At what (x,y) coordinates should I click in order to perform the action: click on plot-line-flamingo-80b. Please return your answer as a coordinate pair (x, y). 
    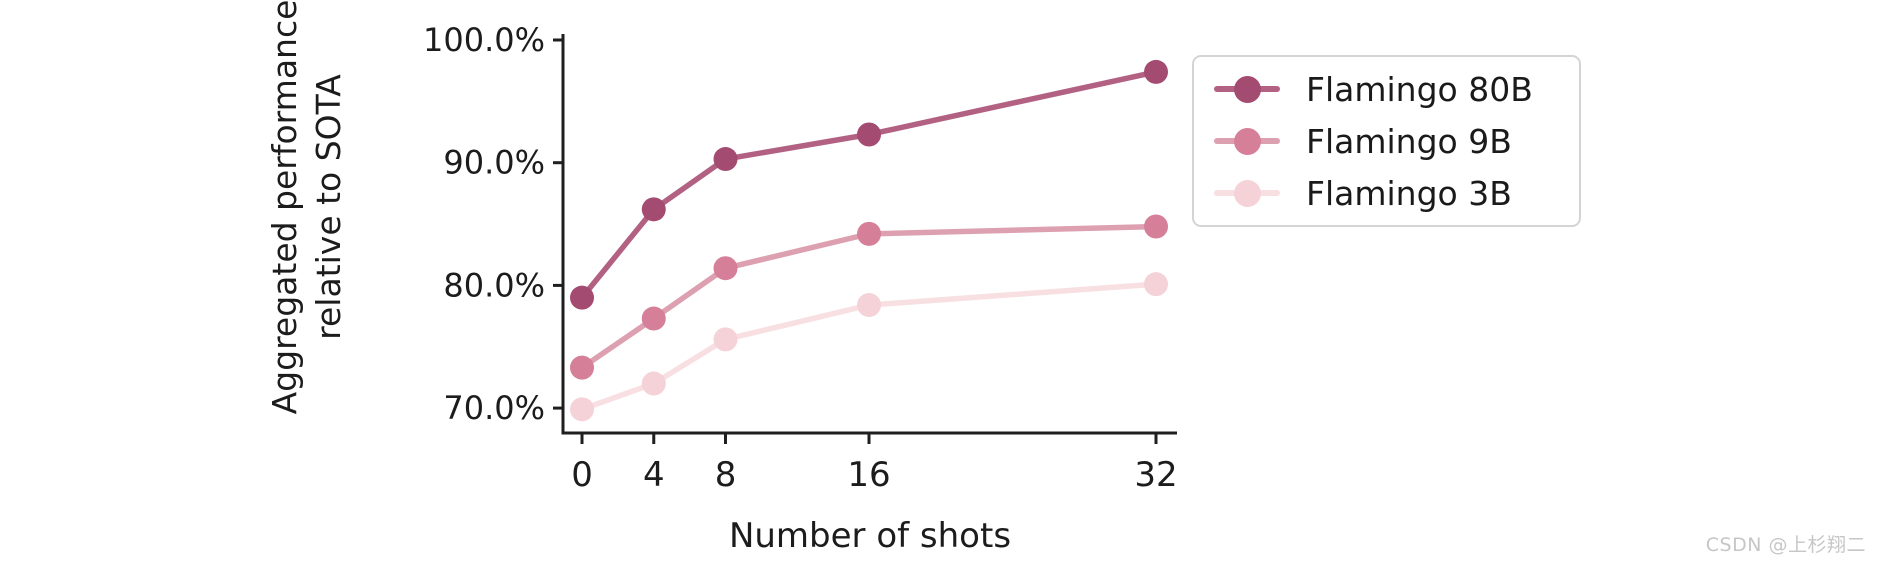
    Looking at the image, I should click on (869, 185).